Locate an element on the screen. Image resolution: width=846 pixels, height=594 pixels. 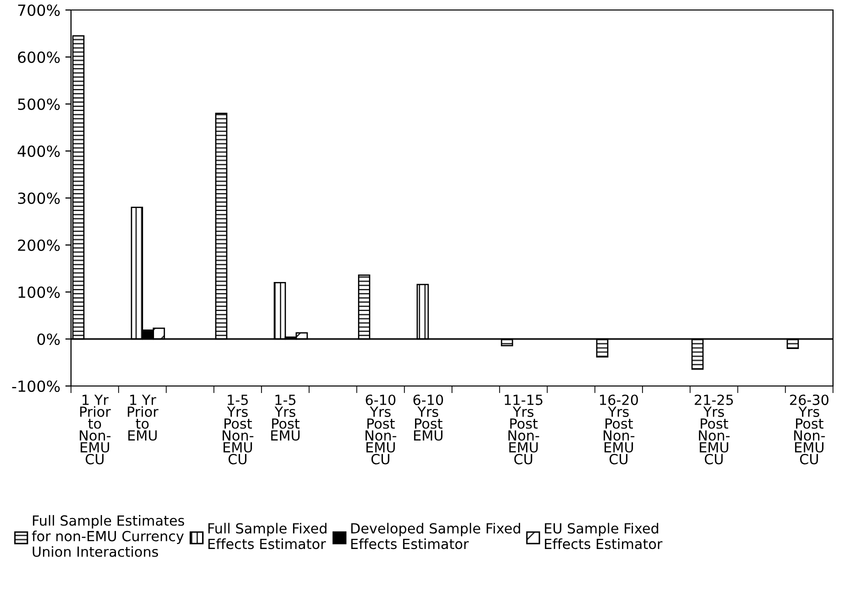
y-tick-label: 0% is located at coordinates (48, 339).